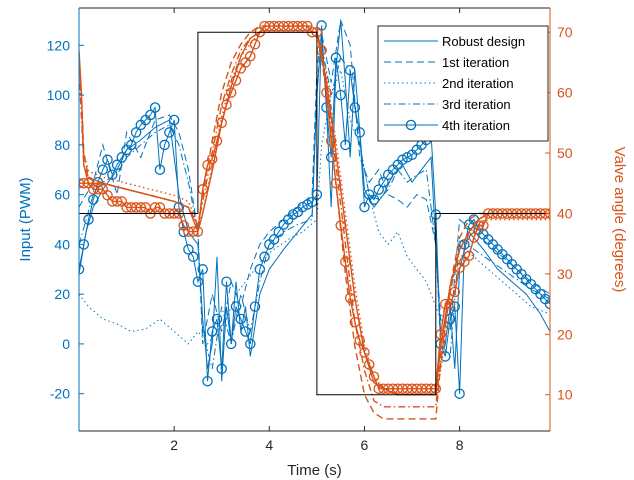 This screenshot has height=480, width=634. Describe the element at coordinates (59, 45) in the screenshot. I see `left-y-tick-label: 120` at that location.